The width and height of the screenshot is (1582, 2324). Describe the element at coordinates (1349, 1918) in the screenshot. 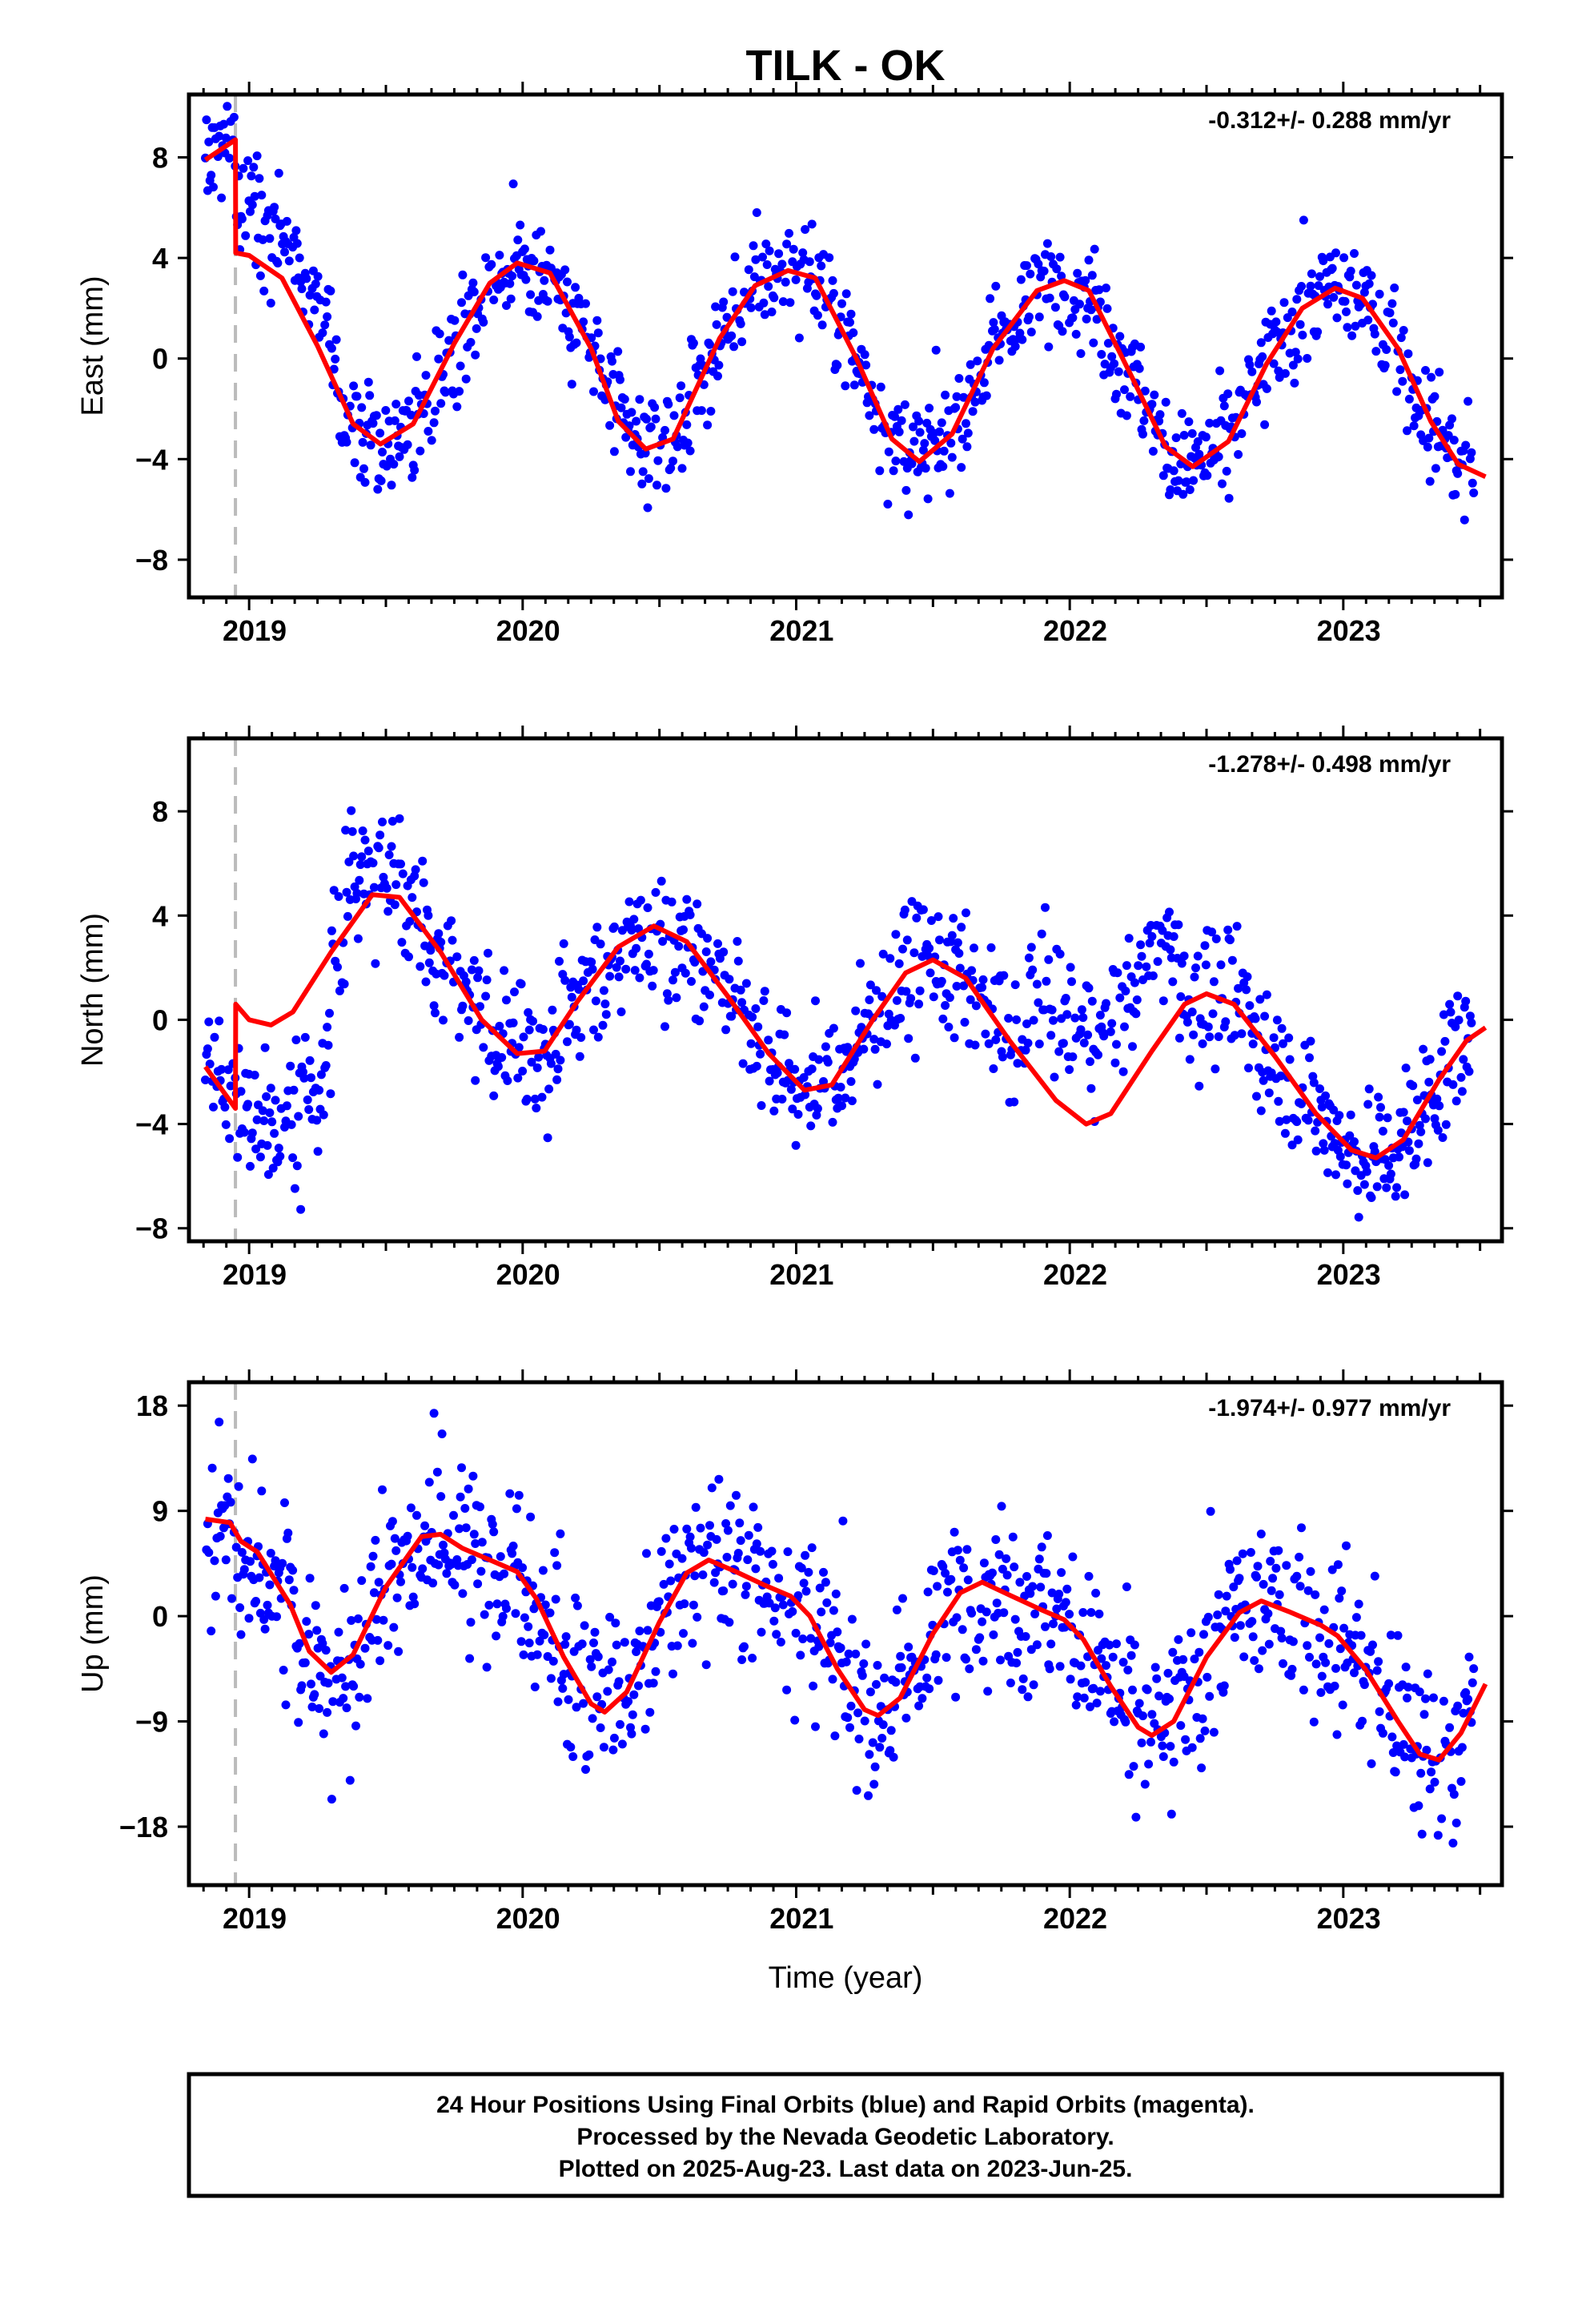

I see `x-tick-label: 2023` at that location.